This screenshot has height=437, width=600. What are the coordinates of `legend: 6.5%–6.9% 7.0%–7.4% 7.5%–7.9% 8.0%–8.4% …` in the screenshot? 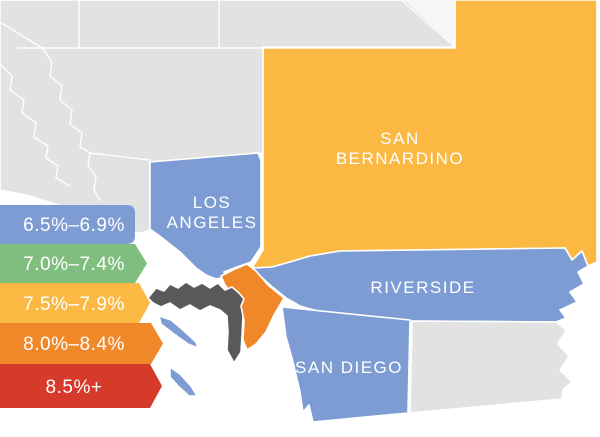 It's located at (81, 306).